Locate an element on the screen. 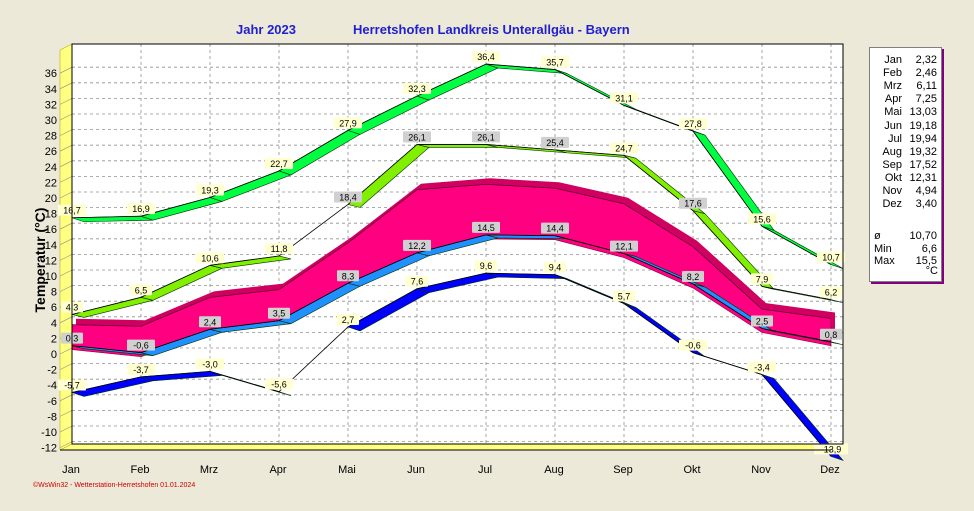  legend-stat-name: Max is located at coordinates (884, 261).